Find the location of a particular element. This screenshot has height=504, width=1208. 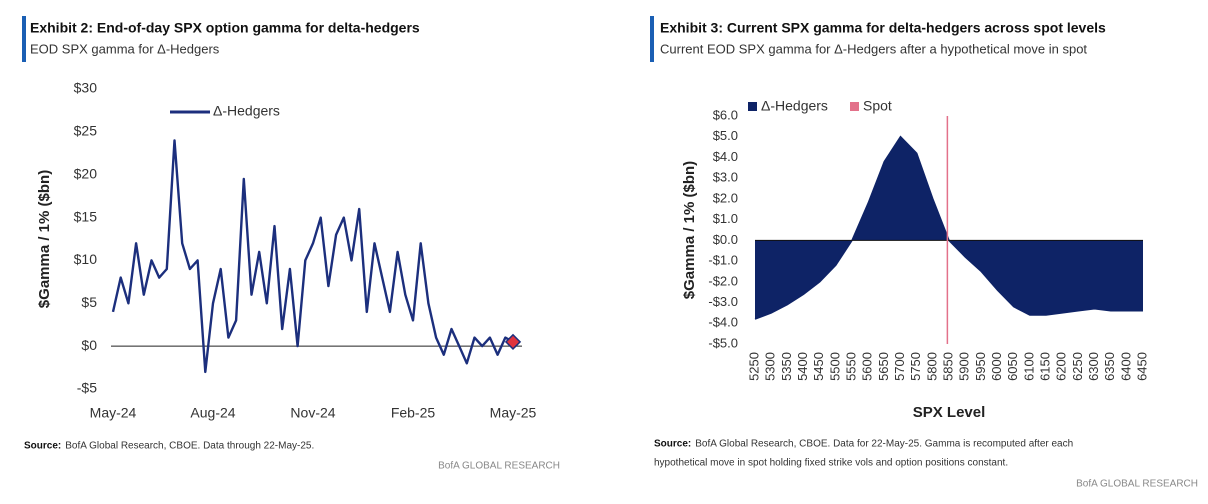

x-tick-label: 5250 is located at coordinates (753, 366).